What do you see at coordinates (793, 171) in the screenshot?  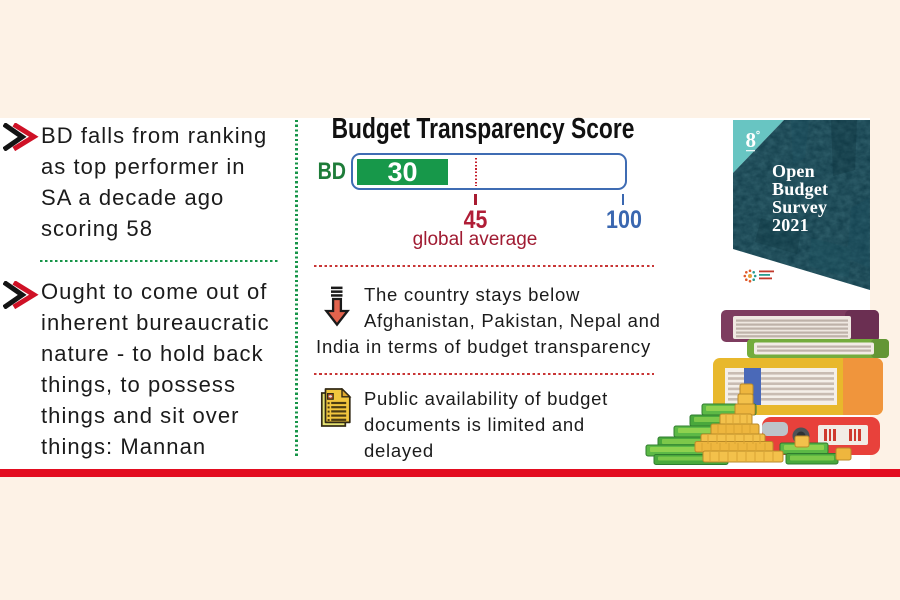 I see `svg-text: Open` at bounding box center [793, 171].